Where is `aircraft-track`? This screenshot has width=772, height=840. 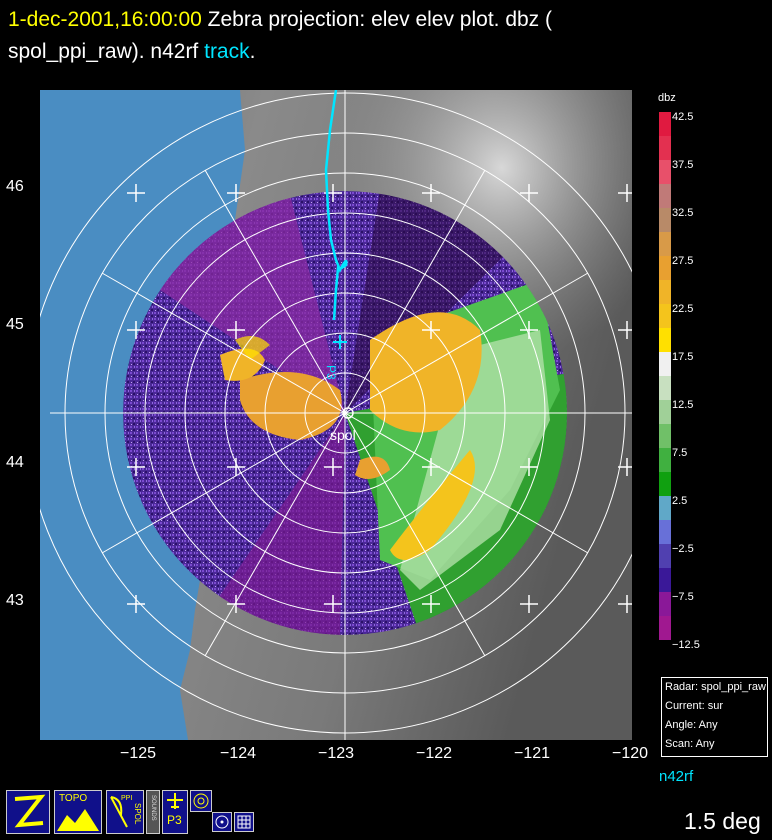
aircraft-track is located at coordinates (336, 205).